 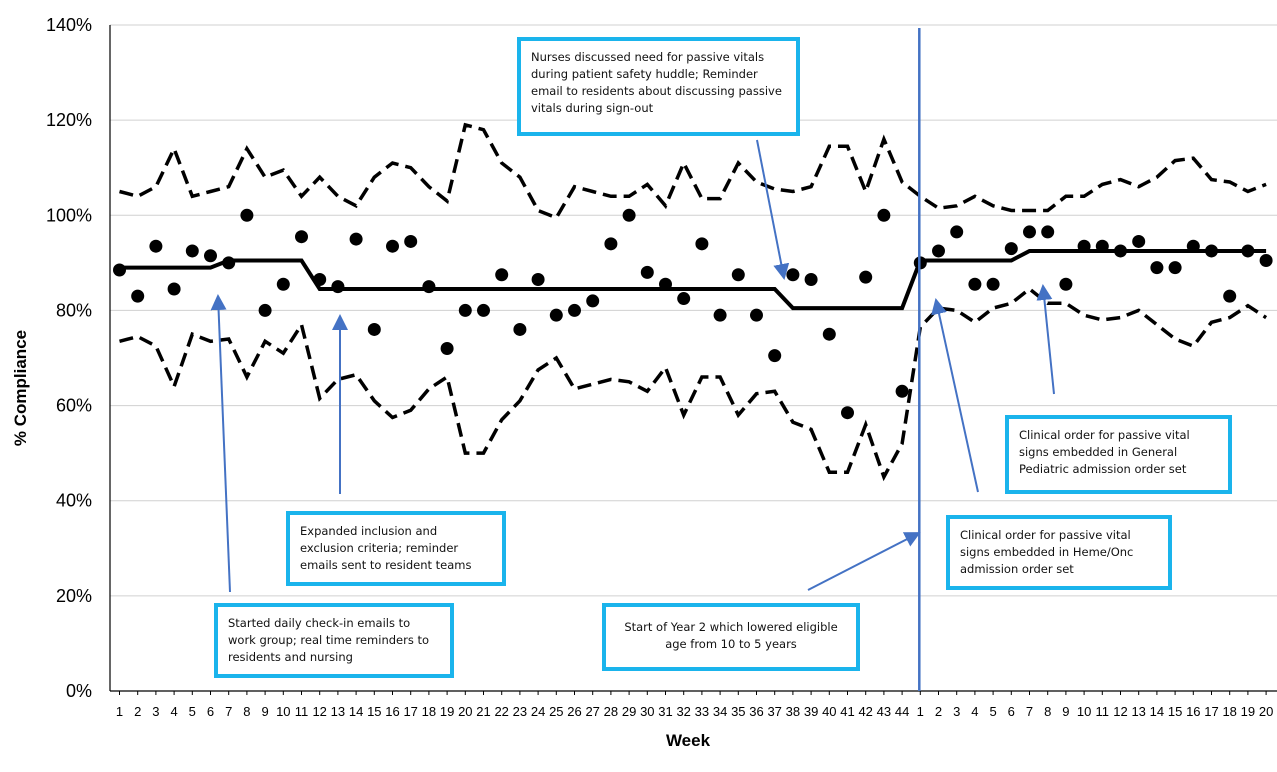 What do you see at coordinates (902, 711) in the screenshot?
I see `x-tick-label: 44` at bounding box center [902, 711].